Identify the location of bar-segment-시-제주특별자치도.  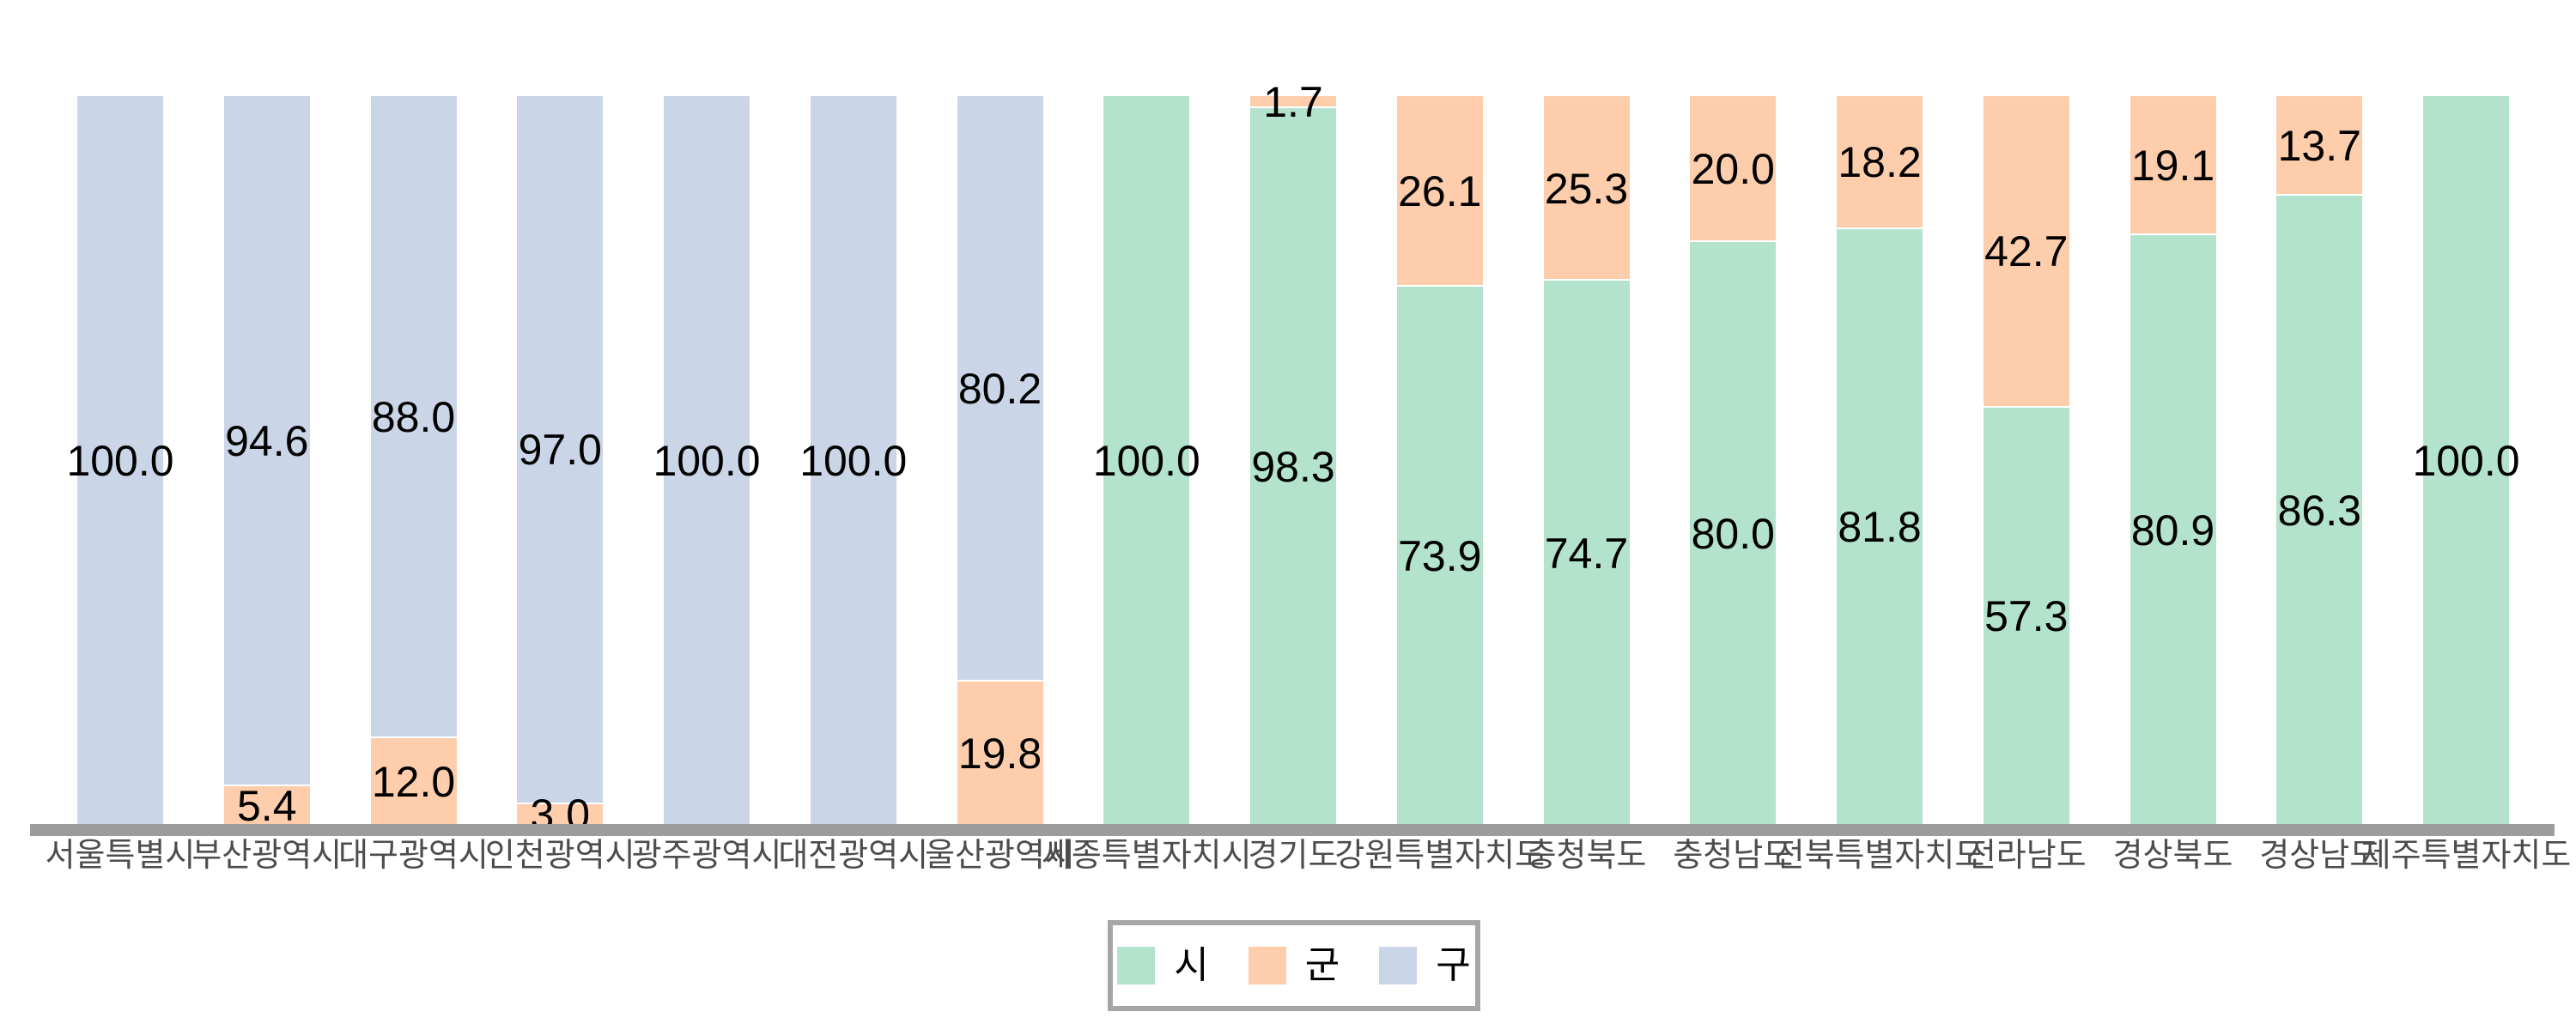
(2466, 461).